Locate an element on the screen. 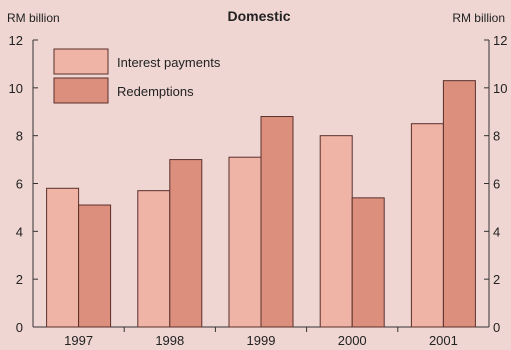 The image size is (511, 350). y-axis-right-ticks: 0 2 4 6 8 10 12 is located at coordinates (495, 184).